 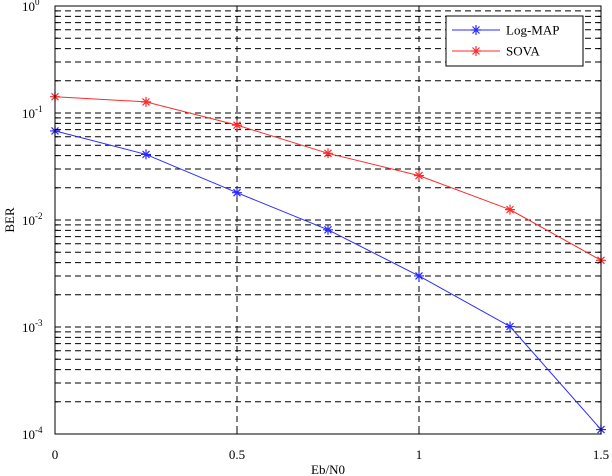 What do you see at coordinates (32, 433) in the screenshot?
I see `y-tick-label: 10⁻⁴` at bounding box center [32, 433].